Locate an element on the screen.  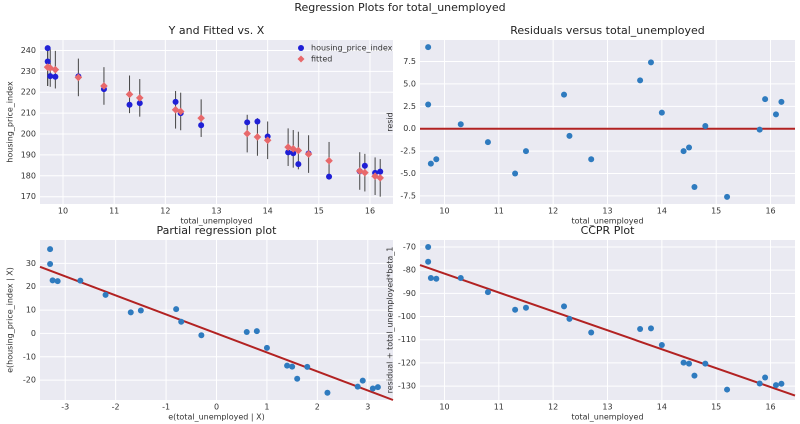
chart-title: Partial regression plot is located at coordinates (217, 230).